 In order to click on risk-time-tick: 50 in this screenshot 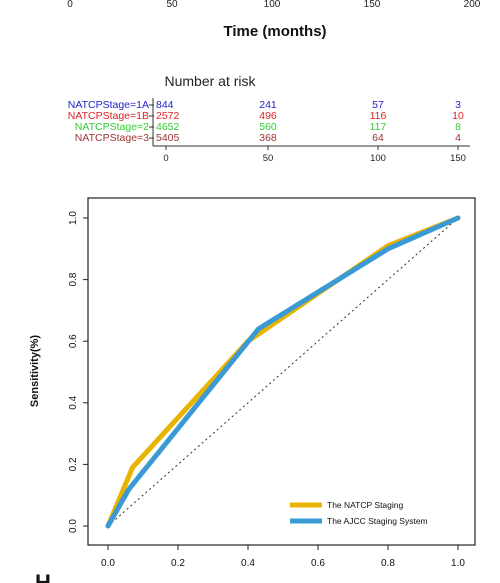, I will do `click(268, 158)`.